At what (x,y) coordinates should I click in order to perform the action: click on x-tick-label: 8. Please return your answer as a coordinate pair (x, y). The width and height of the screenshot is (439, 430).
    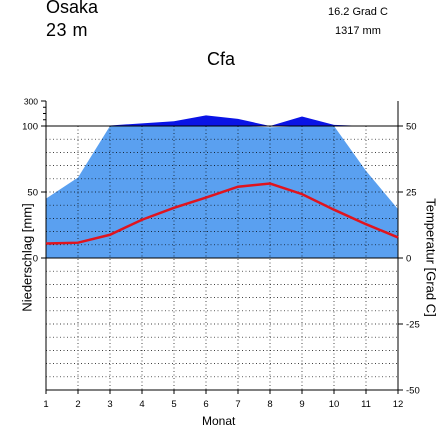
    Looking at the image, I should click on (269, 404).